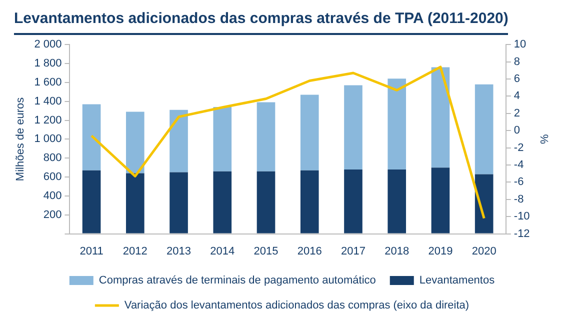 Image resolution: width=564 pixels, height=335 pixels. What do you see at coordinates (517, 113) in the screenshot?
I see `y2-tick-label: 2` at bounding box center [517, 113].